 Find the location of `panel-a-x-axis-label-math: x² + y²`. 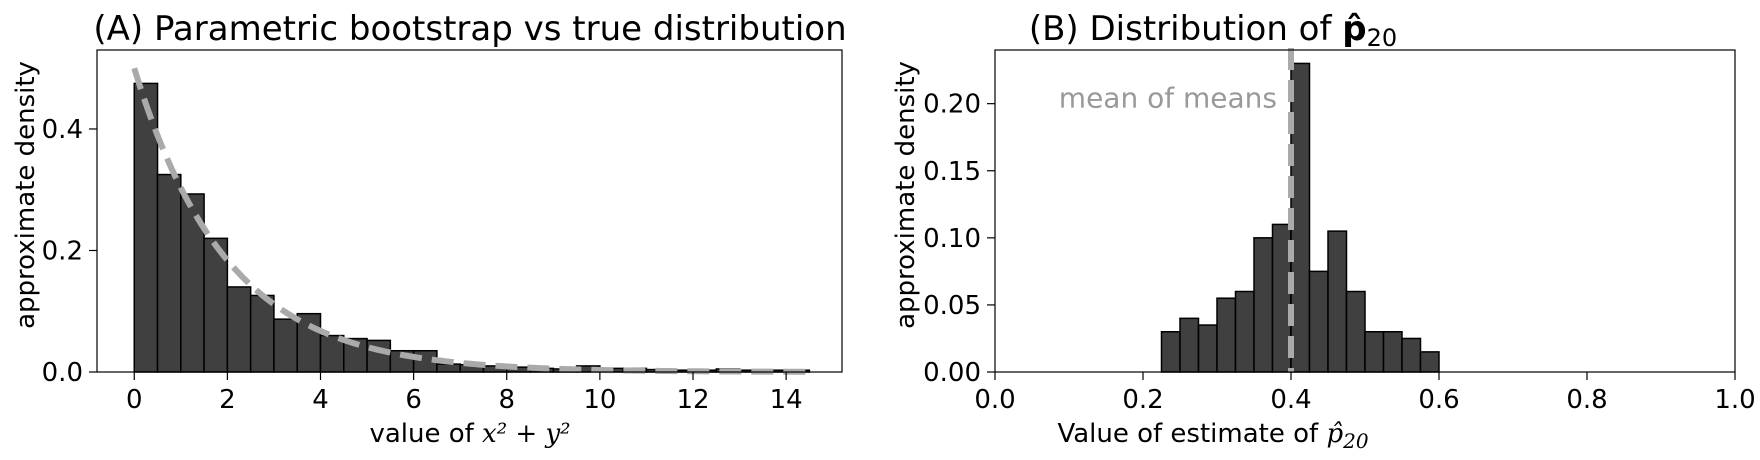

panel-a-x-axis-label-math: x² + y² is located at coordinates (526, 434).